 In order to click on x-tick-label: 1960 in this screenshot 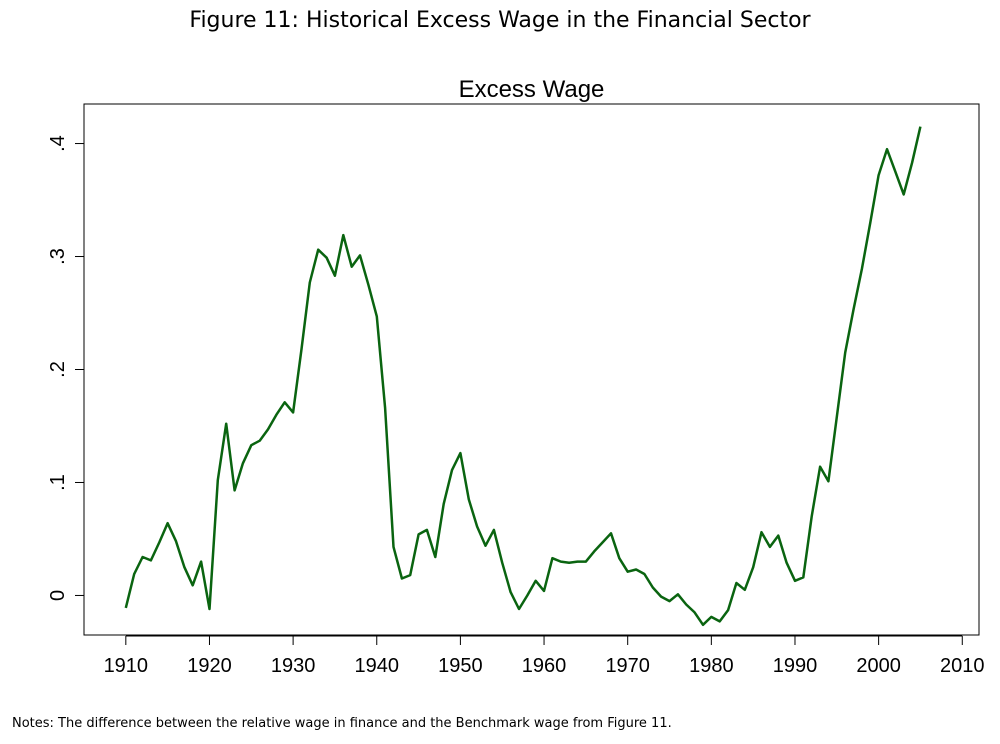, I will do `click(544, 666)`.